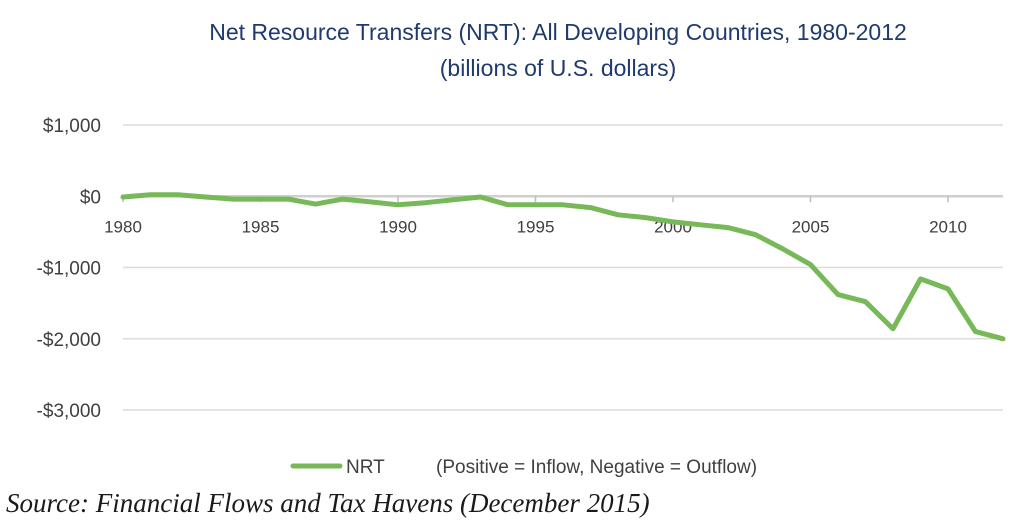 Image resolution: width=1024 pixels, height=529 pixels. Describe the element at coordinates (69, 411) in the screenshot. I see `y-tick-label: -$3,000` at that location.